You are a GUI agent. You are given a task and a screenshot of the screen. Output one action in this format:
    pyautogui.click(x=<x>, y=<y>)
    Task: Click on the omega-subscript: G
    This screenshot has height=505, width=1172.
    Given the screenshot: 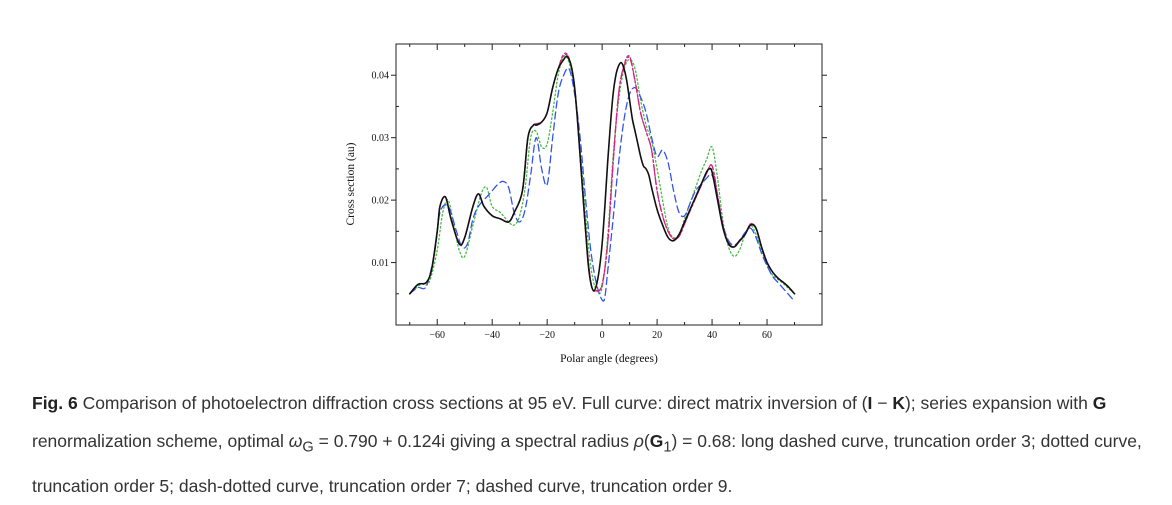 What is the action you would take?
    pyautogui.click(x=308, y=447)
    